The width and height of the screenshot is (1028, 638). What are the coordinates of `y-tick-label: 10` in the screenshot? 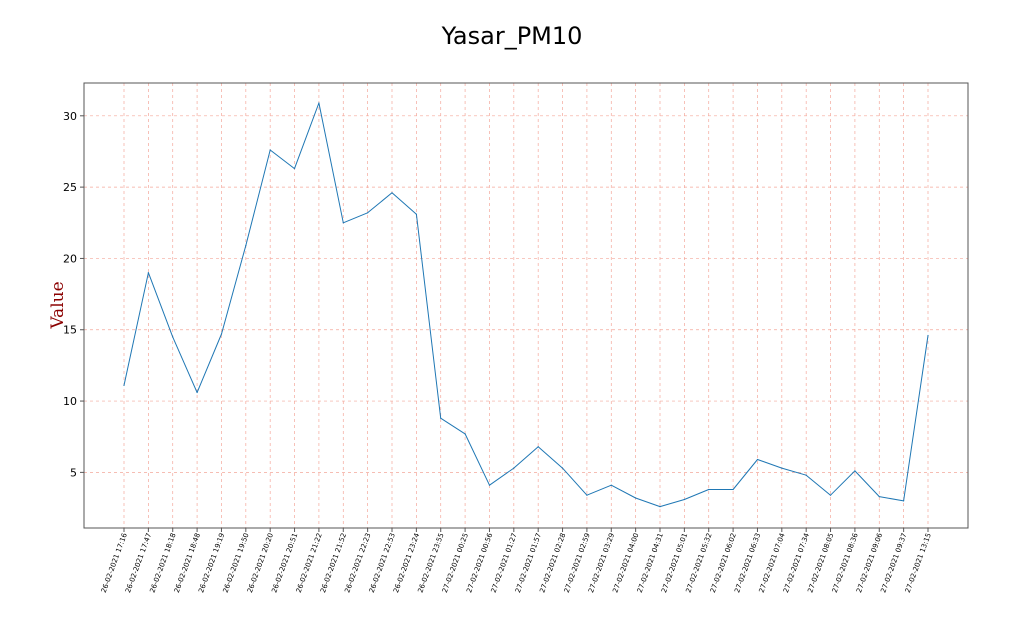 It's located at (70, 401).